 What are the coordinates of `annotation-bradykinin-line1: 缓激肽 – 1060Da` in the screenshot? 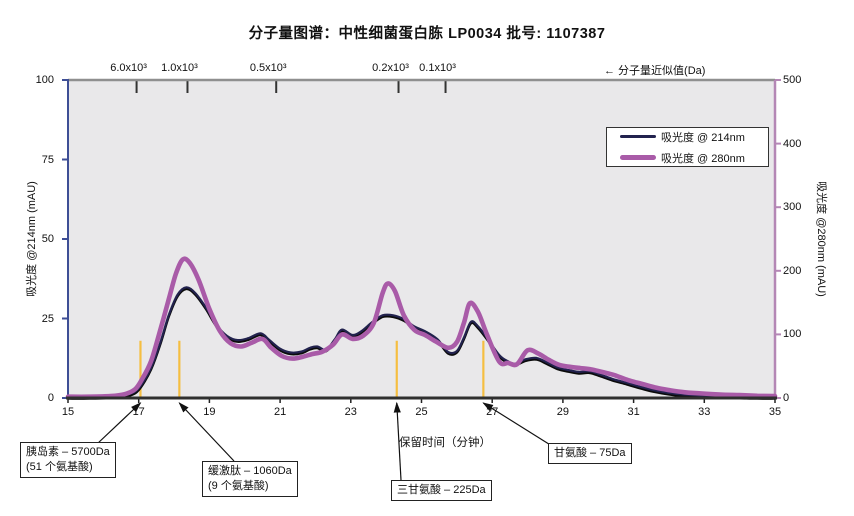 It's located at (250, 471).